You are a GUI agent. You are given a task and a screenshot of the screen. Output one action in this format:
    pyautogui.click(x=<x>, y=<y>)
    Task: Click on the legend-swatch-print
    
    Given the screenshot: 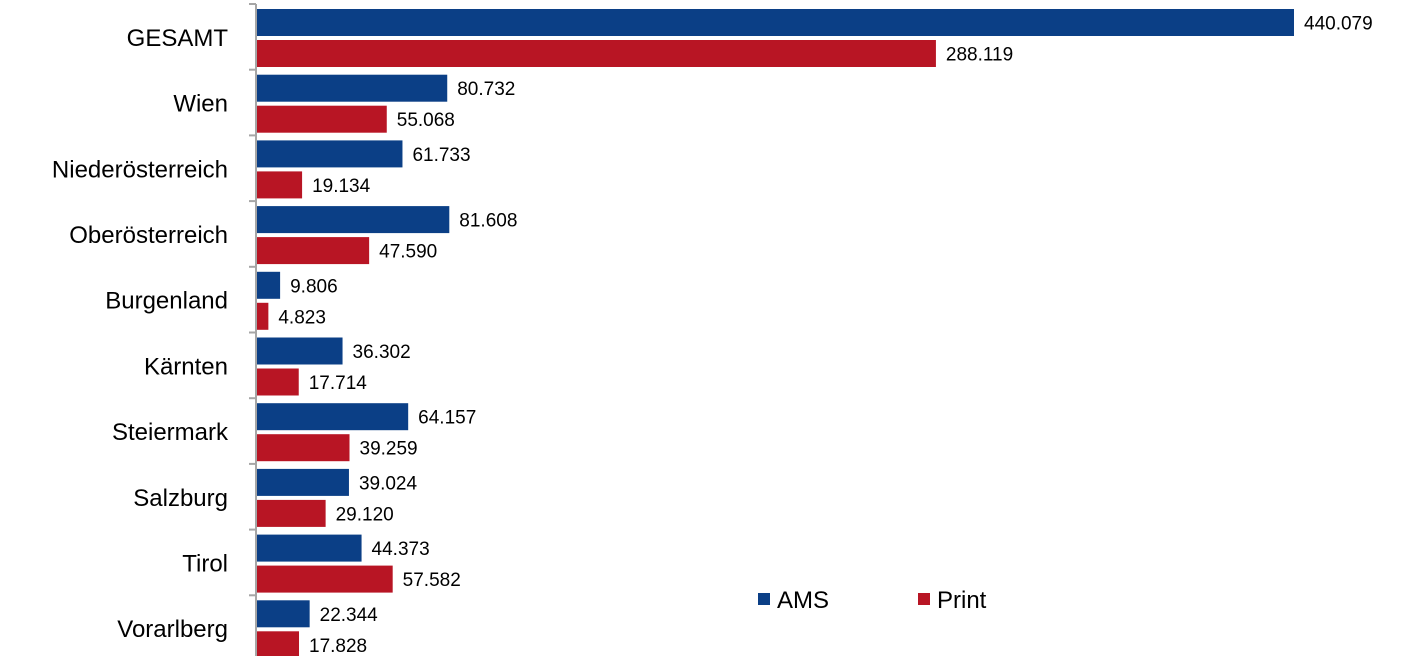 What is the action you would take?
    pyautogui.click(x=924, y=599)
    